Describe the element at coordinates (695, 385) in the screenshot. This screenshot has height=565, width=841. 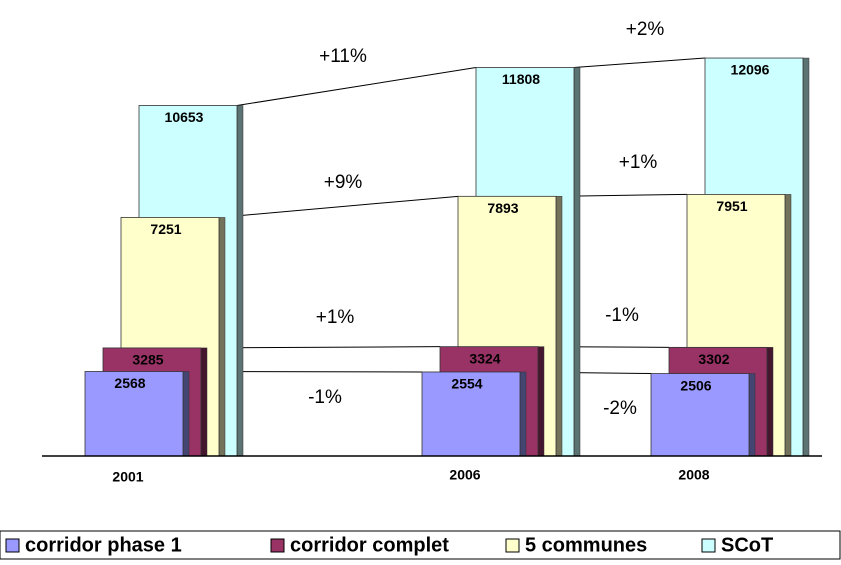
I see `value-label: 2506` at that location.